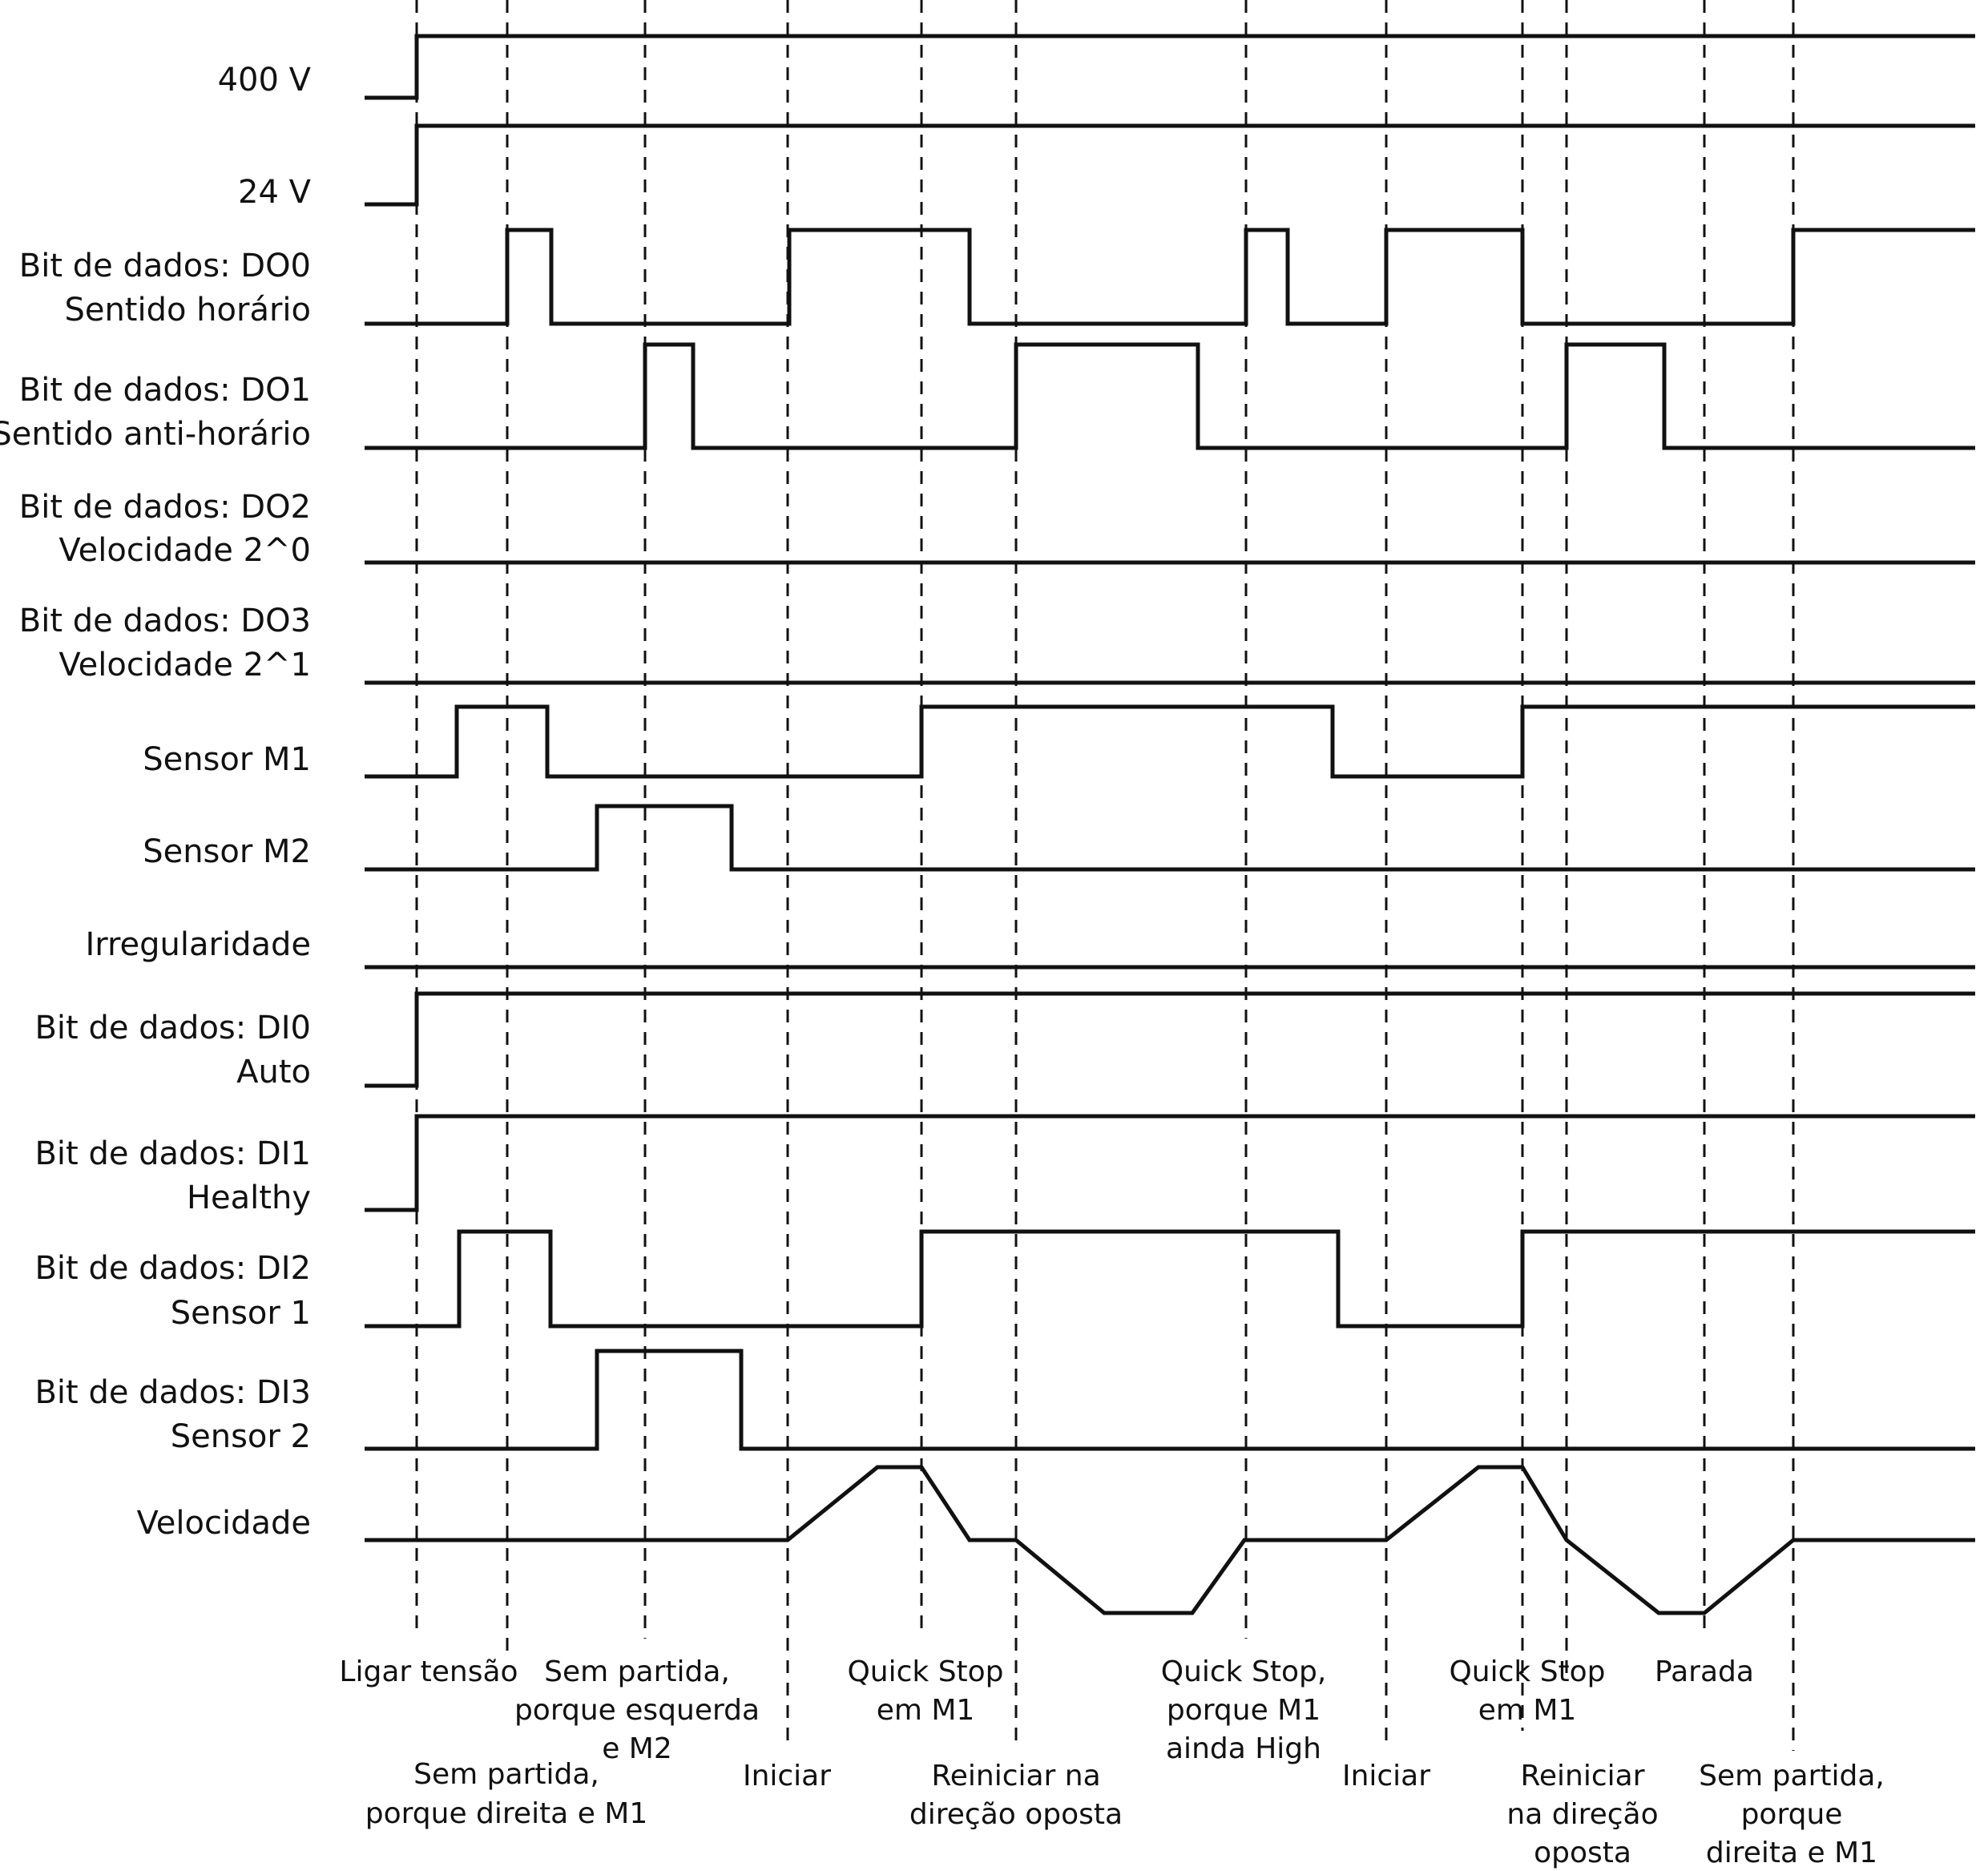 The width and height of the screenshot is (1988, 1871). I want to click on waveform-di1, so click(1170, 1163).